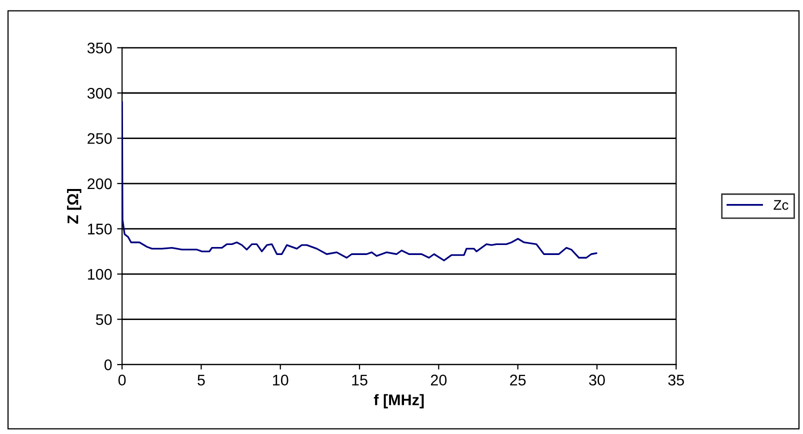 This screenshot has width=803, height=434. Describe the element at coordinates (781, 205) in the screenshot. I see `legend-label: Zc` at that location.